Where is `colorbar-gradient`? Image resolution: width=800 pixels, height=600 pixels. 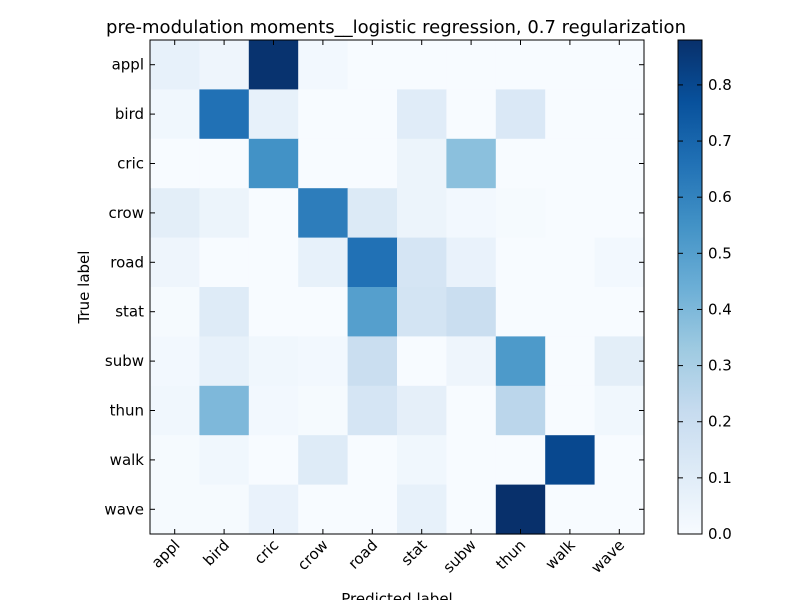
colorbar-gradient is located at coordinates (690, 287).